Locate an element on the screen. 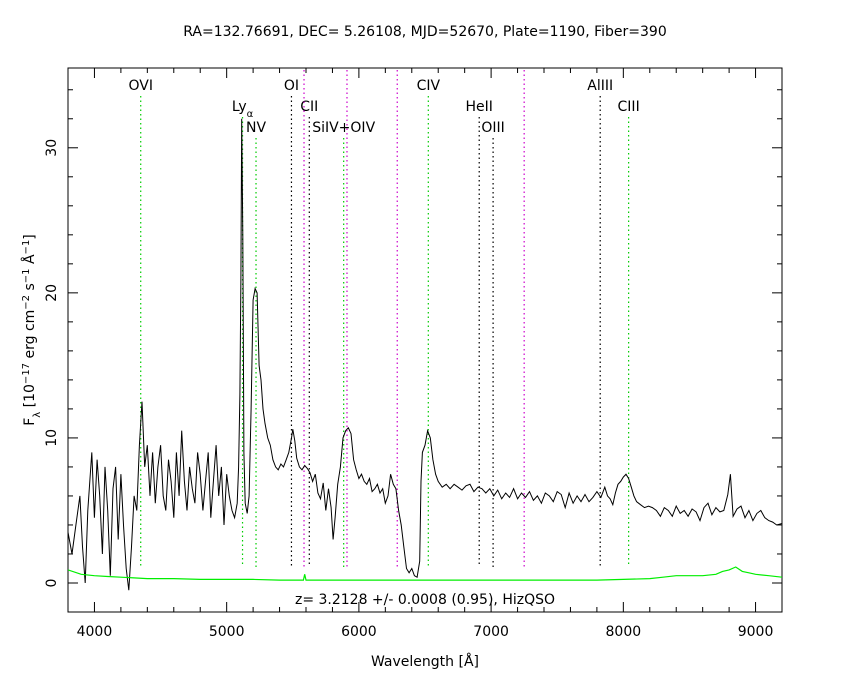  y-axis-label: Fλ [10−17 erg cm−2 s−1 Å−1] is located at coordinates (32, 330).